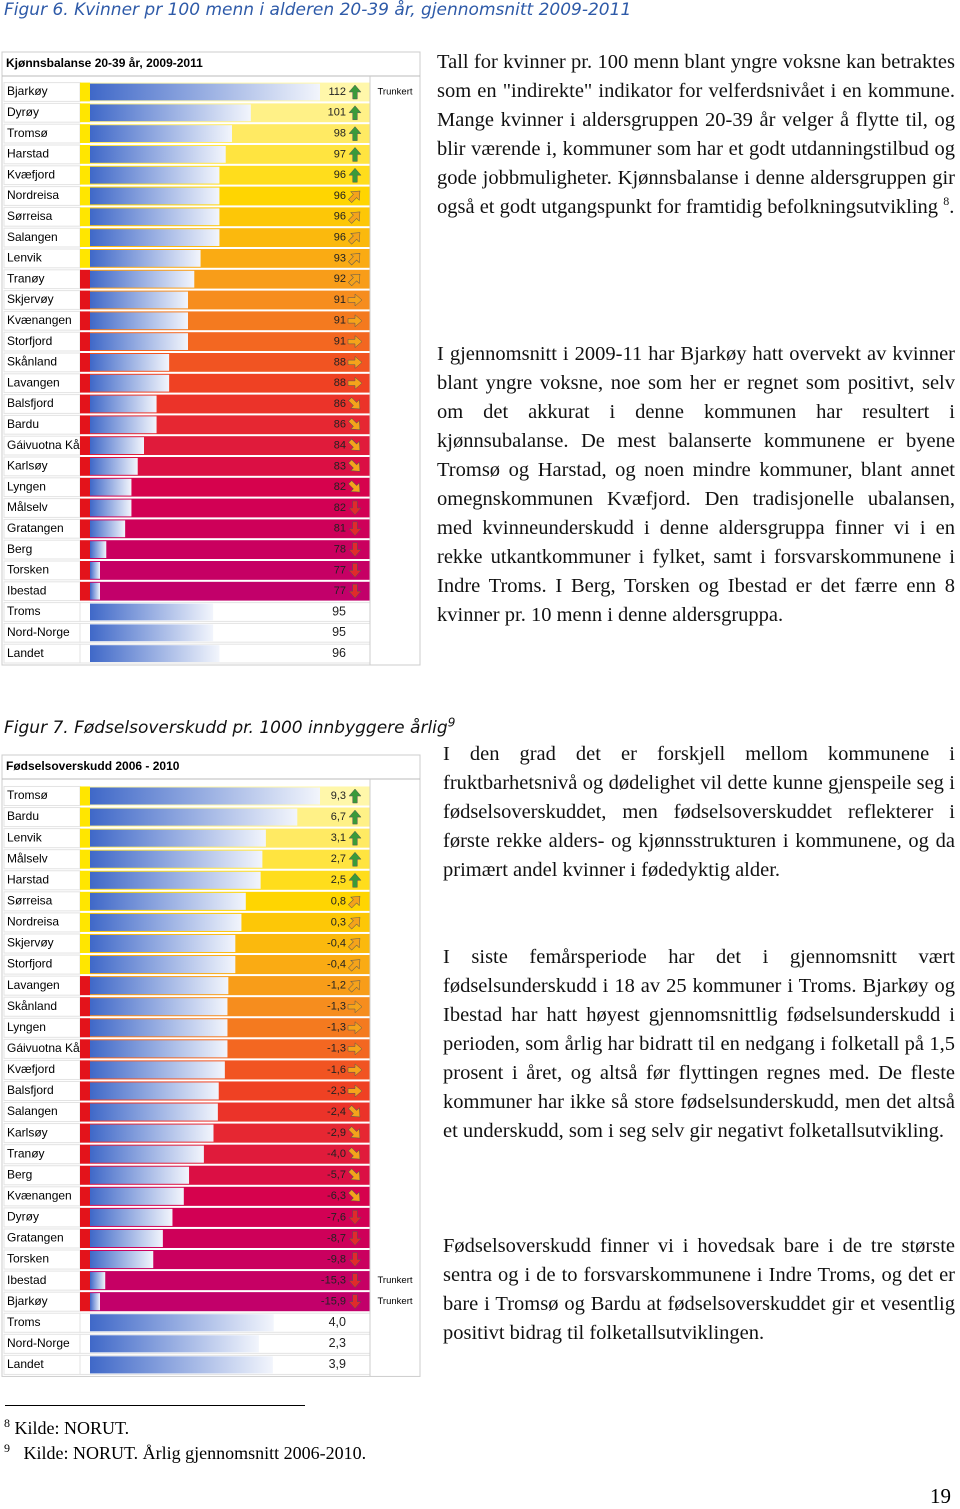  I want to click on note: Trunkert, so click(394, 1301).